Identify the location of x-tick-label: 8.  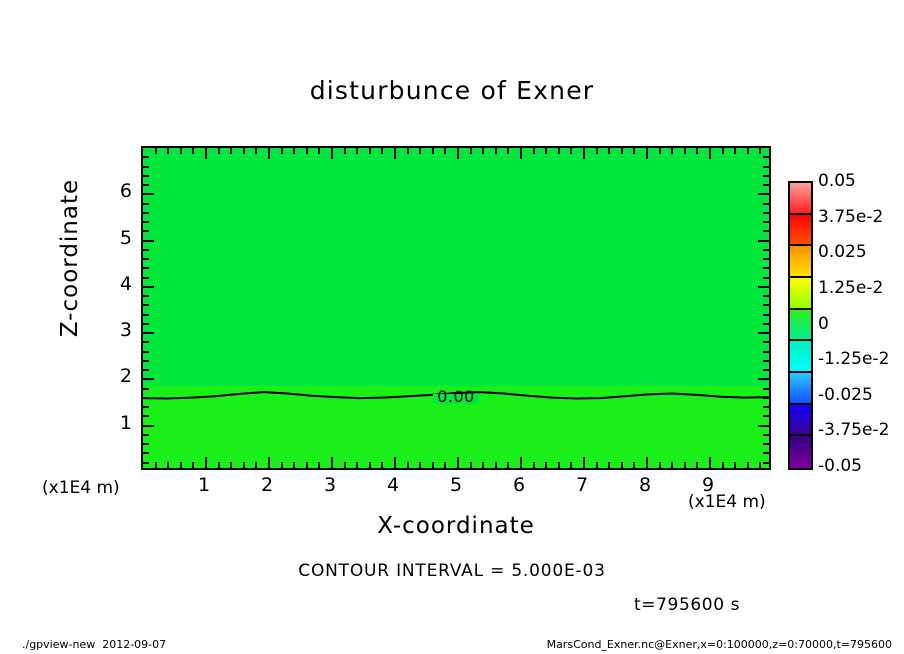
(645, 485).